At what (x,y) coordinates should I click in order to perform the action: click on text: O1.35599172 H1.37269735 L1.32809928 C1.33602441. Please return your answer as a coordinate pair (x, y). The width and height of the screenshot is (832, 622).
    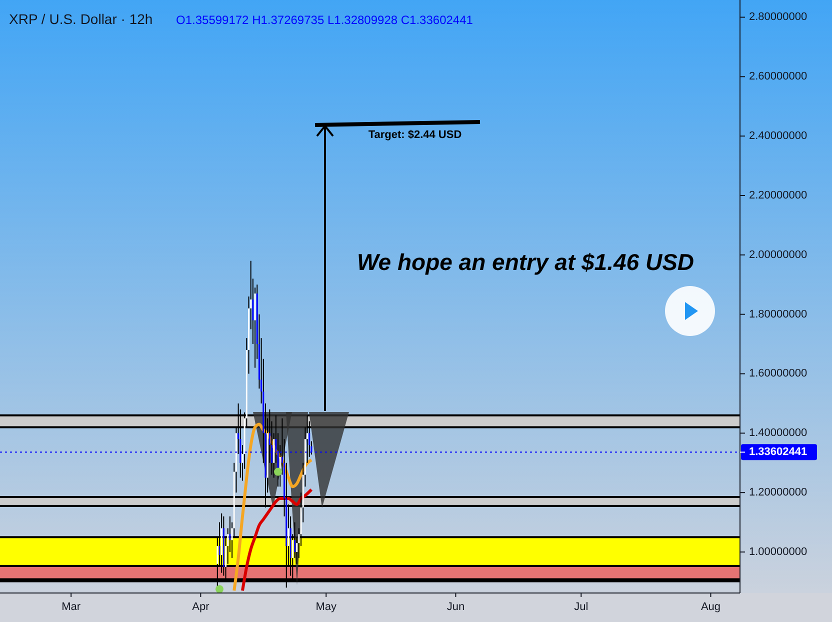
    Looking at the image, I should click on (325, 20).